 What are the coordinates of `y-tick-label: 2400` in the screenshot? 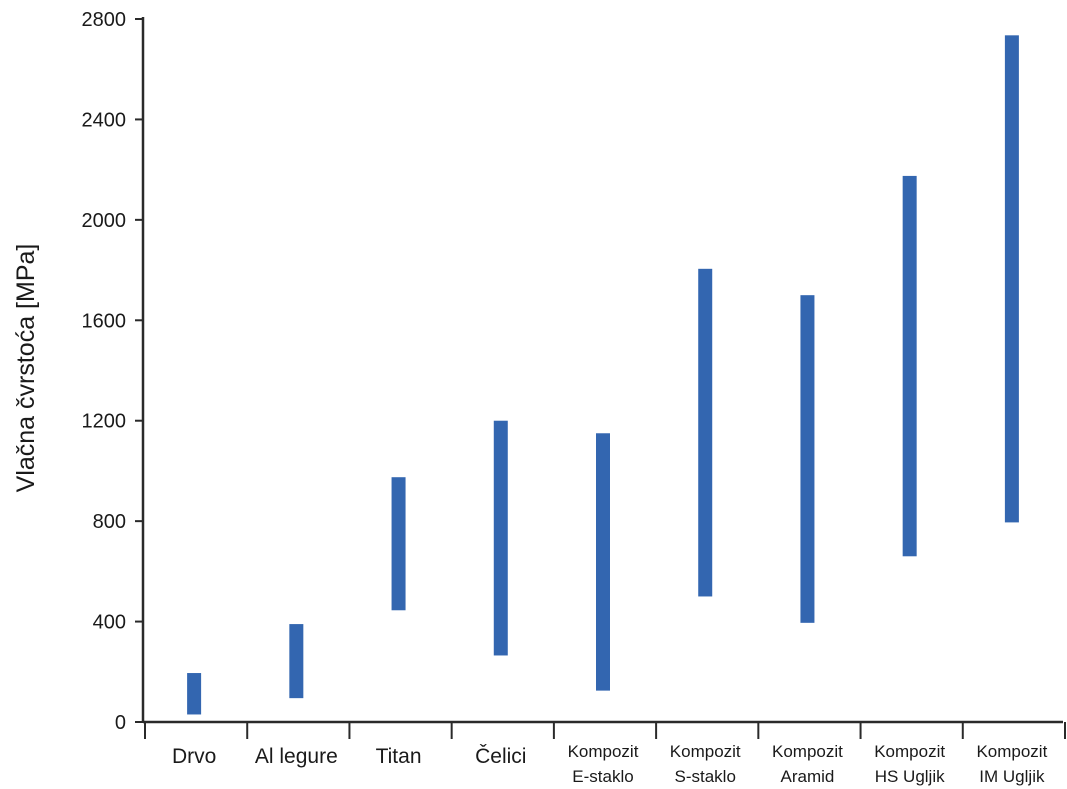 It's located at (104, 120).